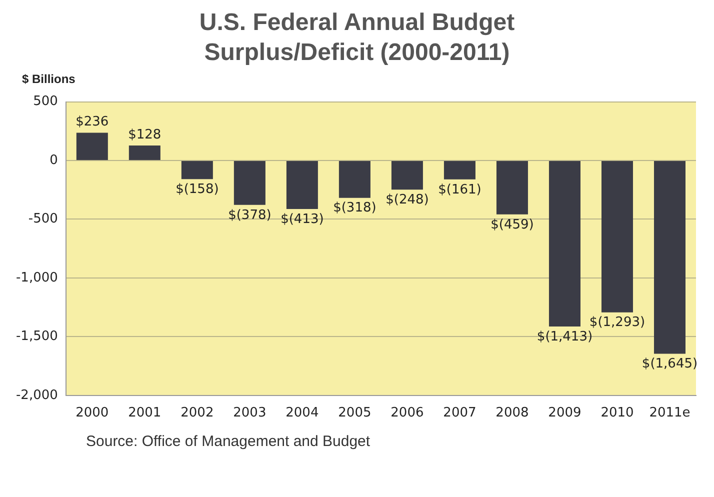  Describe the element at coordinates (197, 189) in the screenshot. I see `data-label: $(158)` at that location.